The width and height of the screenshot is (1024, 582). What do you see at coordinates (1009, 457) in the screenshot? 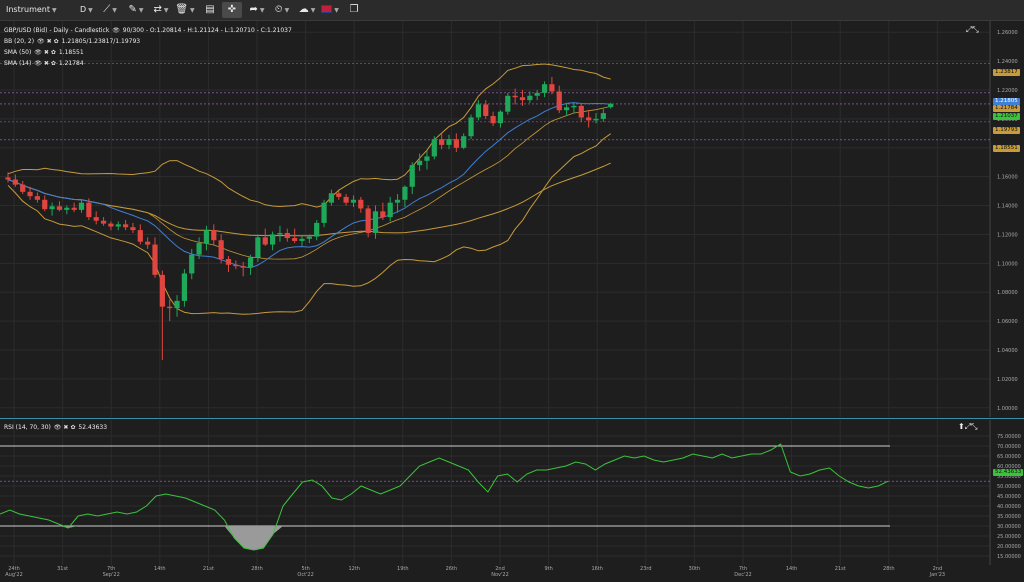
I see `rsi-tick-label: 65.00000` at bounding box center [1009, 457].